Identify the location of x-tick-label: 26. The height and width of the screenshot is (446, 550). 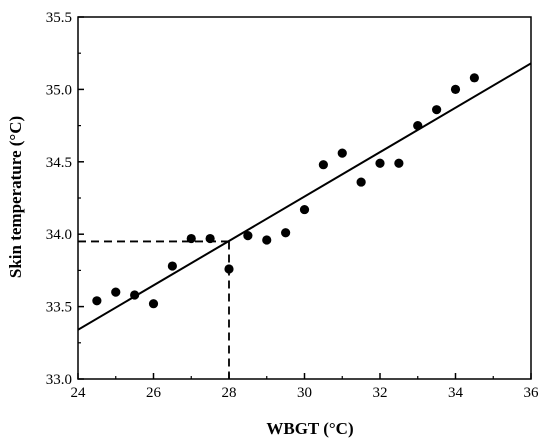
(154, 393).